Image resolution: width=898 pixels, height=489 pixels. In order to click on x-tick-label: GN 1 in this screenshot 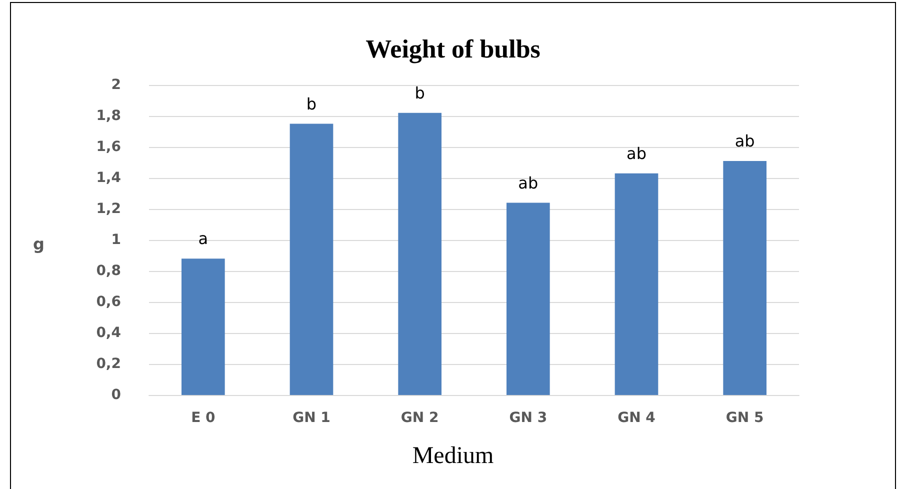, I will do `click(311, 418)`.